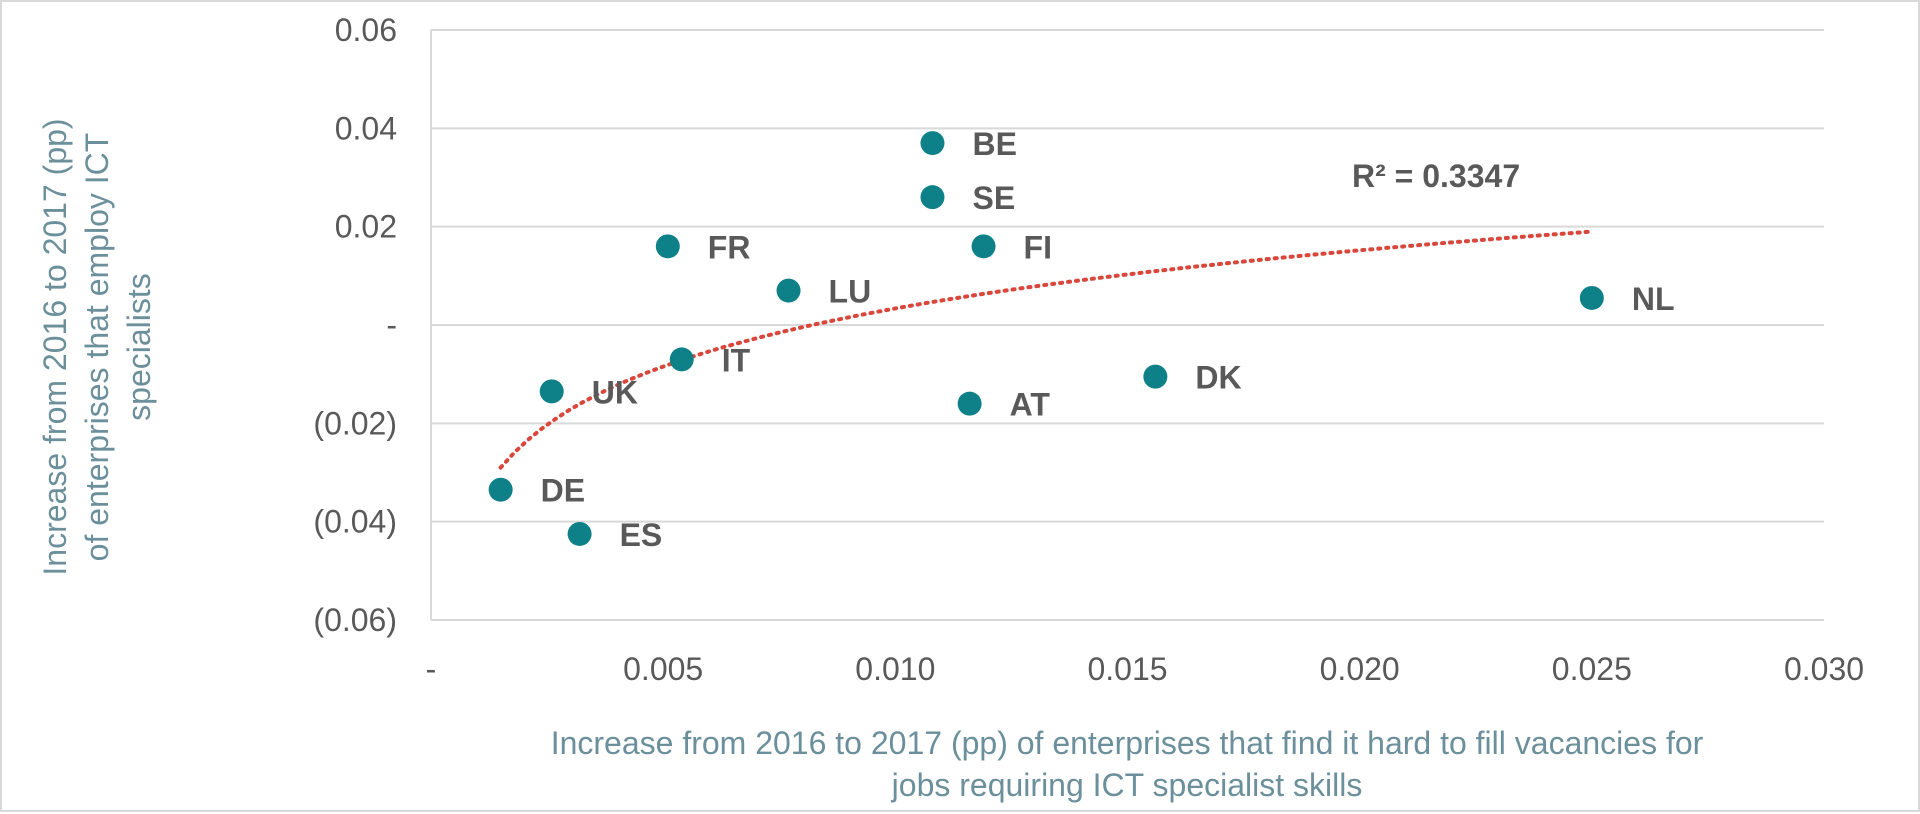 This screenshot has width=1920, height=814. What do you see at coordinates (366, 30) in the screenshot?
I see `y-tick-label-0: 0.06` at bounding box center [366, 30].